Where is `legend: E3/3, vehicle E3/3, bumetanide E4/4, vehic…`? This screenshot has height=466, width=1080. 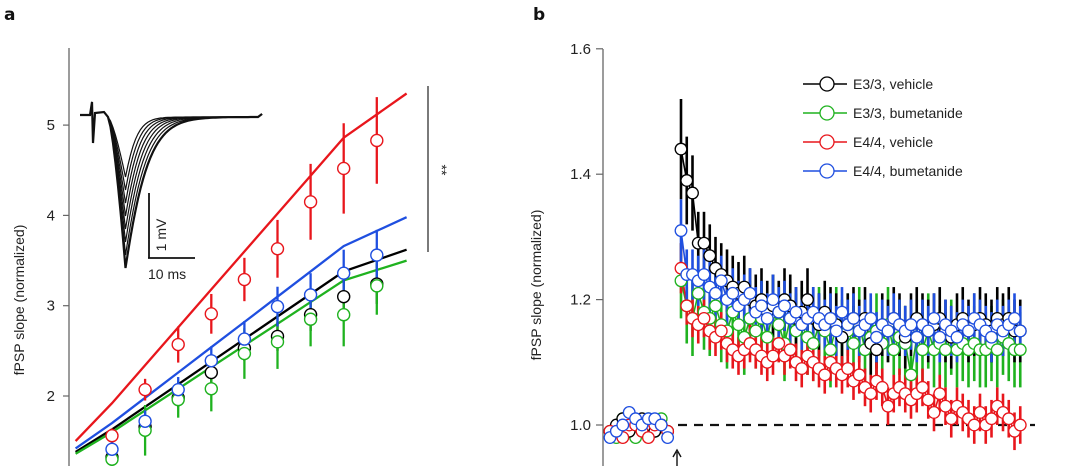 legend: E3/3, vehicle E3/3, bumetanide E4/4, vehic… is located at coordinates (883, 127).